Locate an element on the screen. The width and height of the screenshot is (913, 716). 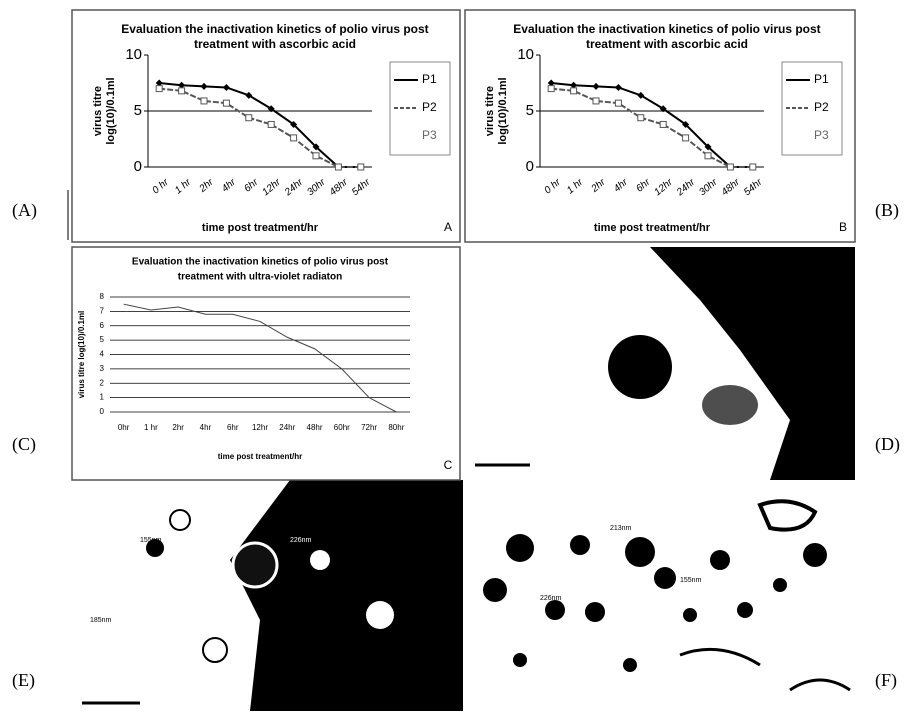
x-tick-label: 72hr is located at coordinates (369, 427).